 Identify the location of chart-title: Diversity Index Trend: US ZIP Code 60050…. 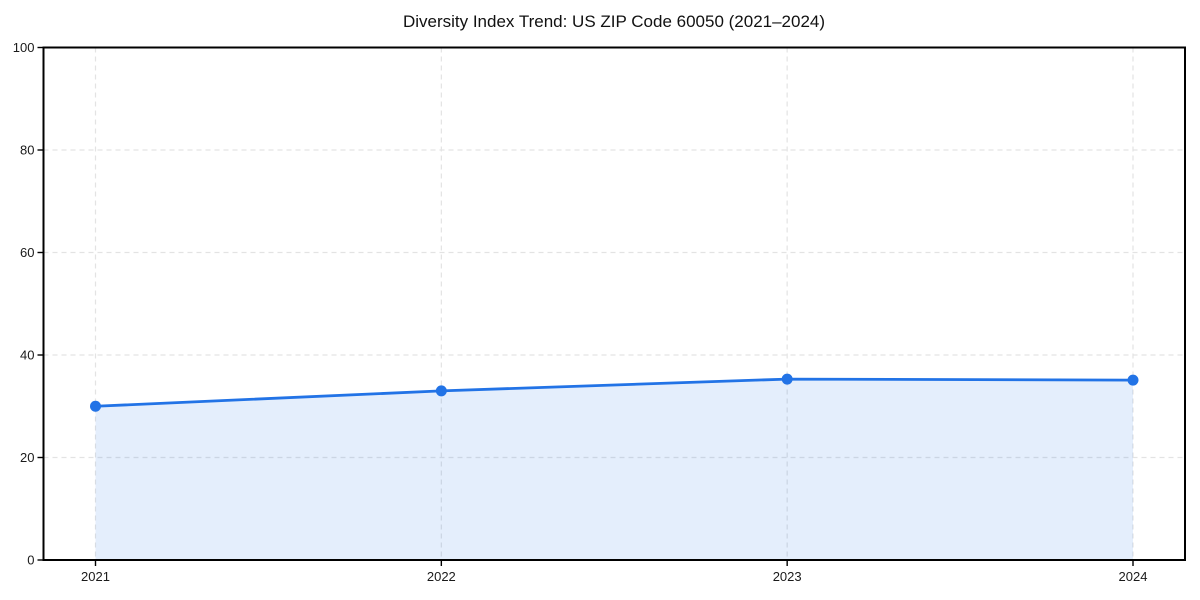
(614, 21).